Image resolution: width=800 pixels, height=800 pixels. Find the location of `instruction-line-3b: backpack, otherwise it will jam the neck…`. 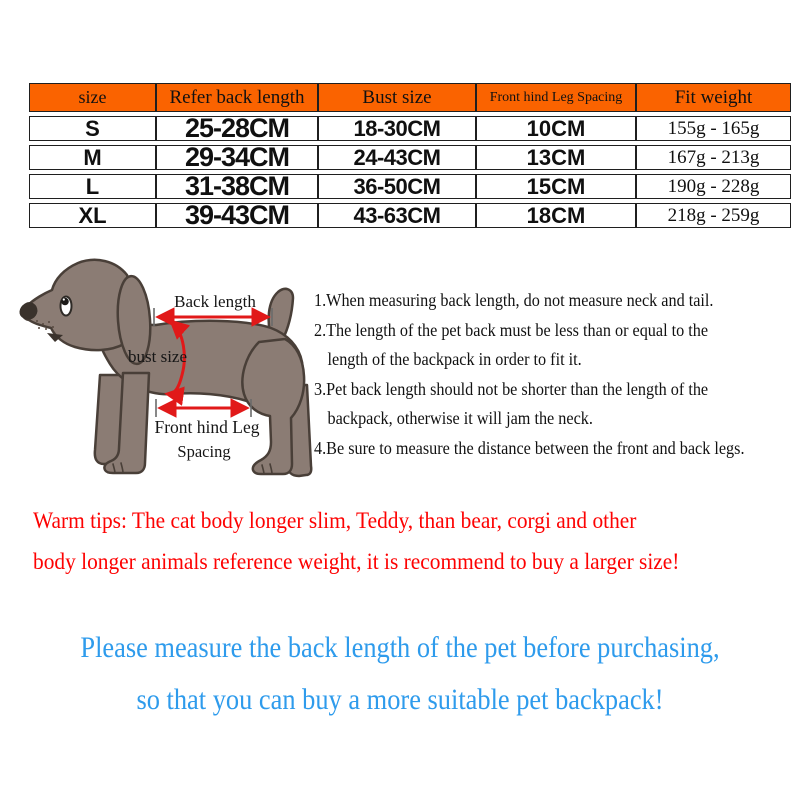

instruction-line-3b: backpack, otherwise it will jam the neck… is located at coordinates (460, 418).